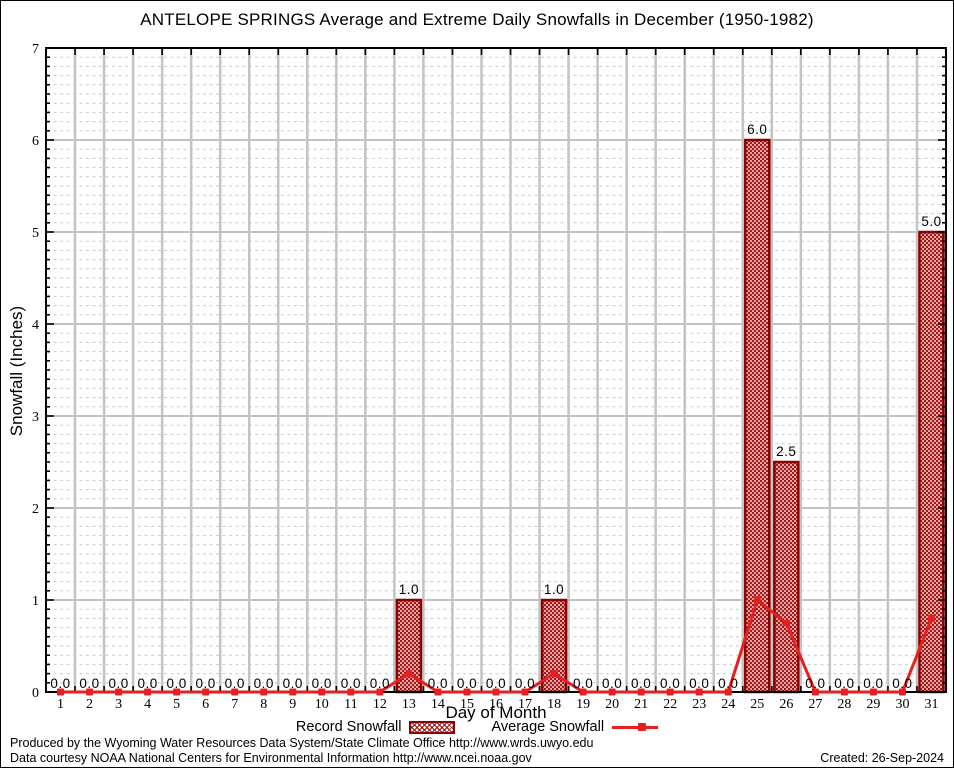 The image size is (954, 768). Describe the element at coordinates (467, 683) in the screenshot. I see `data-label-day-15: 0.0` at that location.